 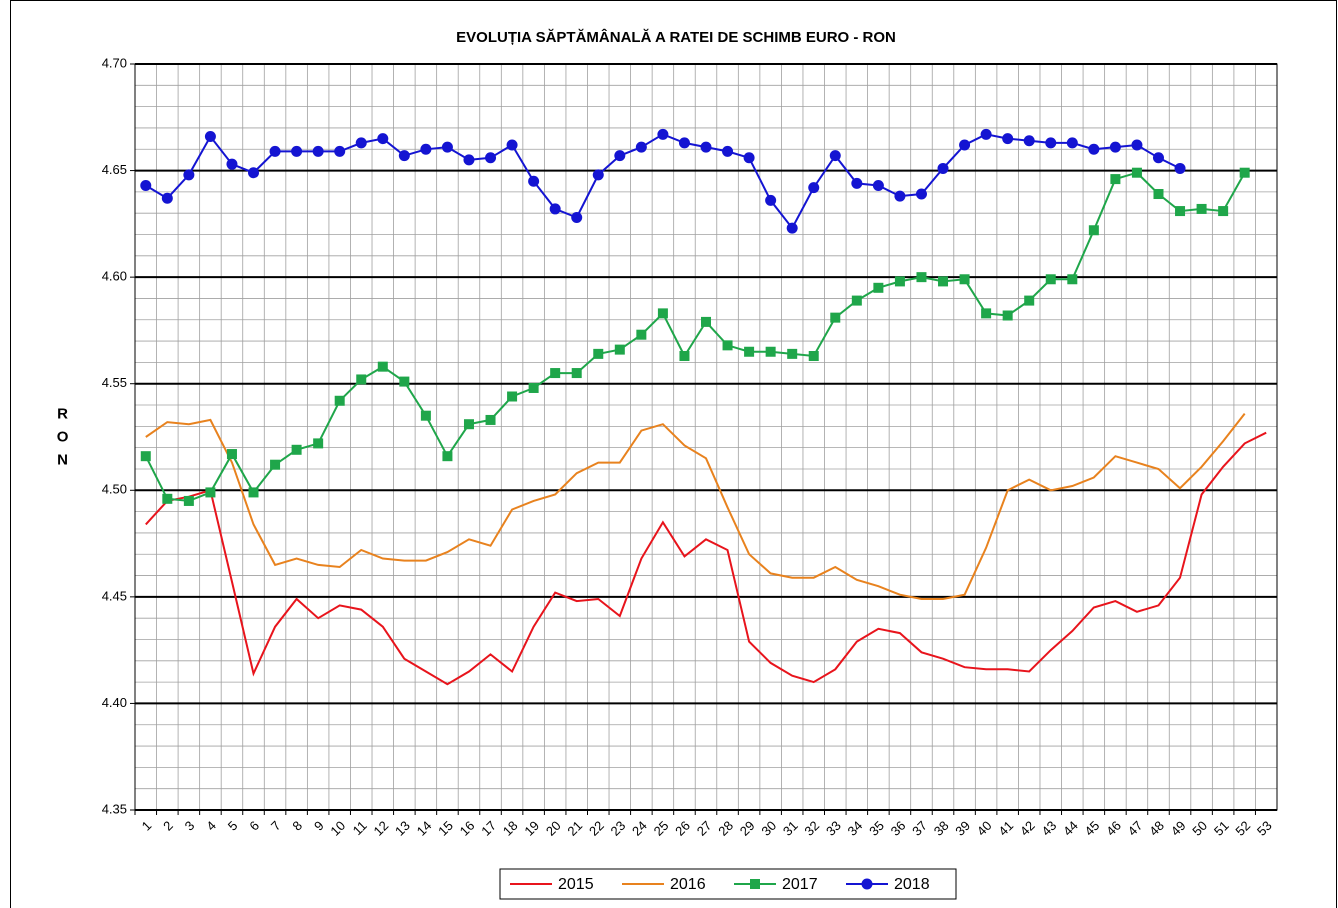 I want to click on x-tick-label: 33, so click(x=833, y=828).